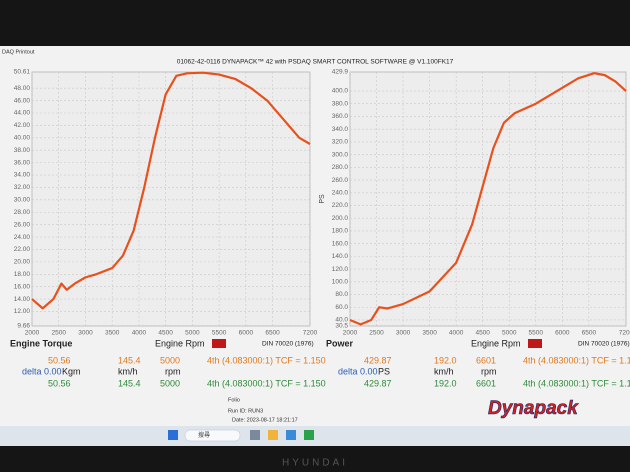 The height and width of the screenshot is (472, 630). Describe the element at coordinates (22, 100) in the screenshot. I see `y-tick-label: 46.00` at that location.